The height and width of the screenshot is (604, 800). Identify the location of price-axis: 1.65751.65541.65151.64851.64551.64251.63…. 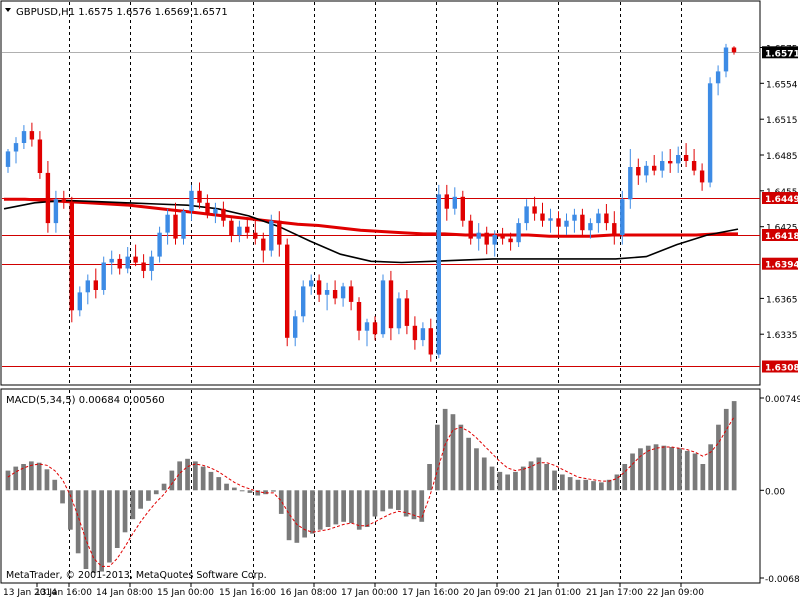
(780, 209).